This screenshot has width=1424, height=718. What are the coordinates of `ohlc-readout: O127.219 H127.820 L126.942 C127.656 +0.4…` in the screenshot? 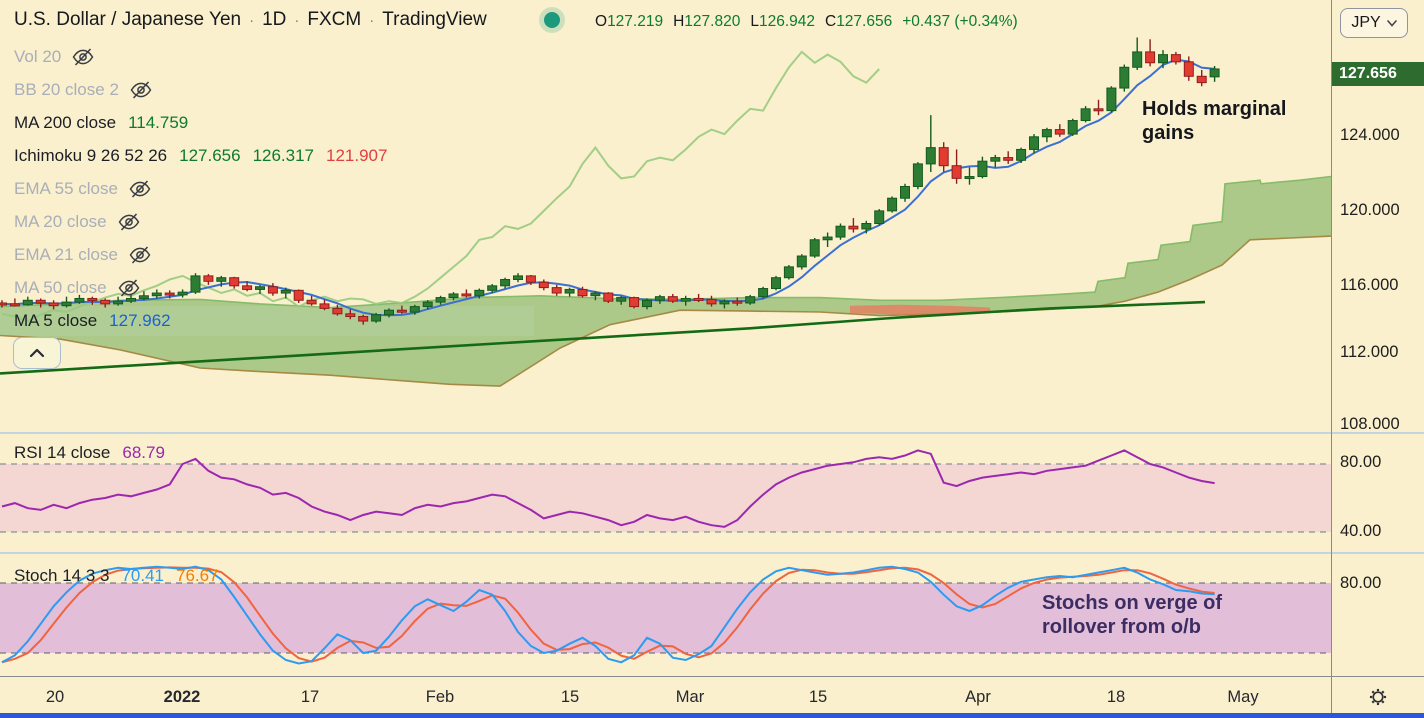 It's located at (806, 22).